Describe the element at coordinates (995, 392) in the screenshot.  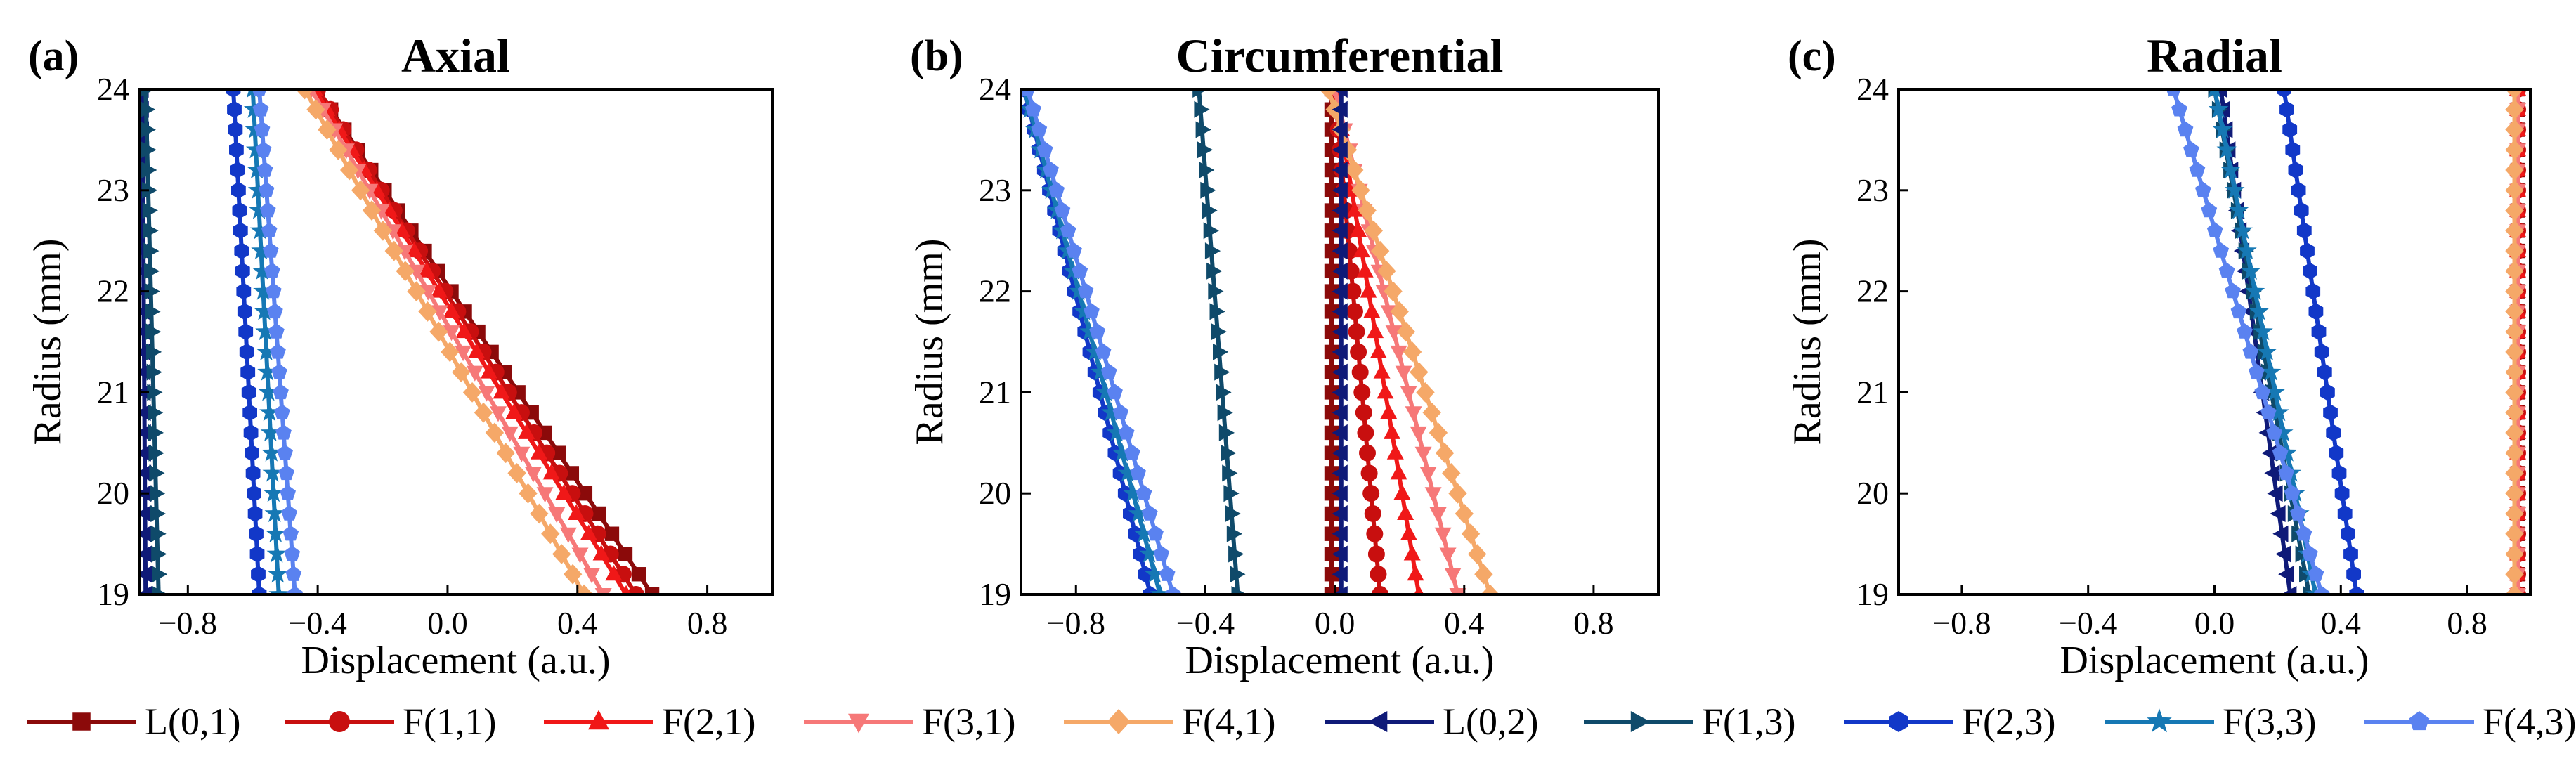
I see `y-tick-label: 21` at that location.